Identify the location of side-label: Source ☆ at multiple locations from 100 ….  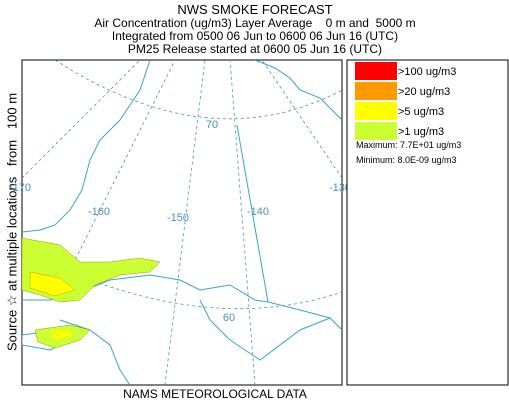
(11, 222).